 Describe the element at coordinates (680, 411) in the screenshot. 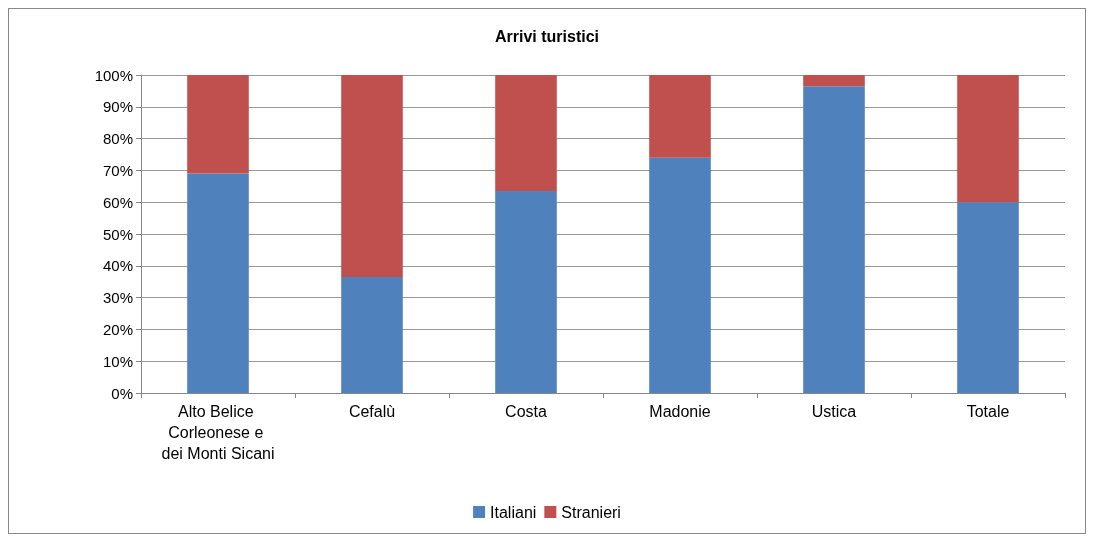

I see `x-tick-label: Madonie` at that location.